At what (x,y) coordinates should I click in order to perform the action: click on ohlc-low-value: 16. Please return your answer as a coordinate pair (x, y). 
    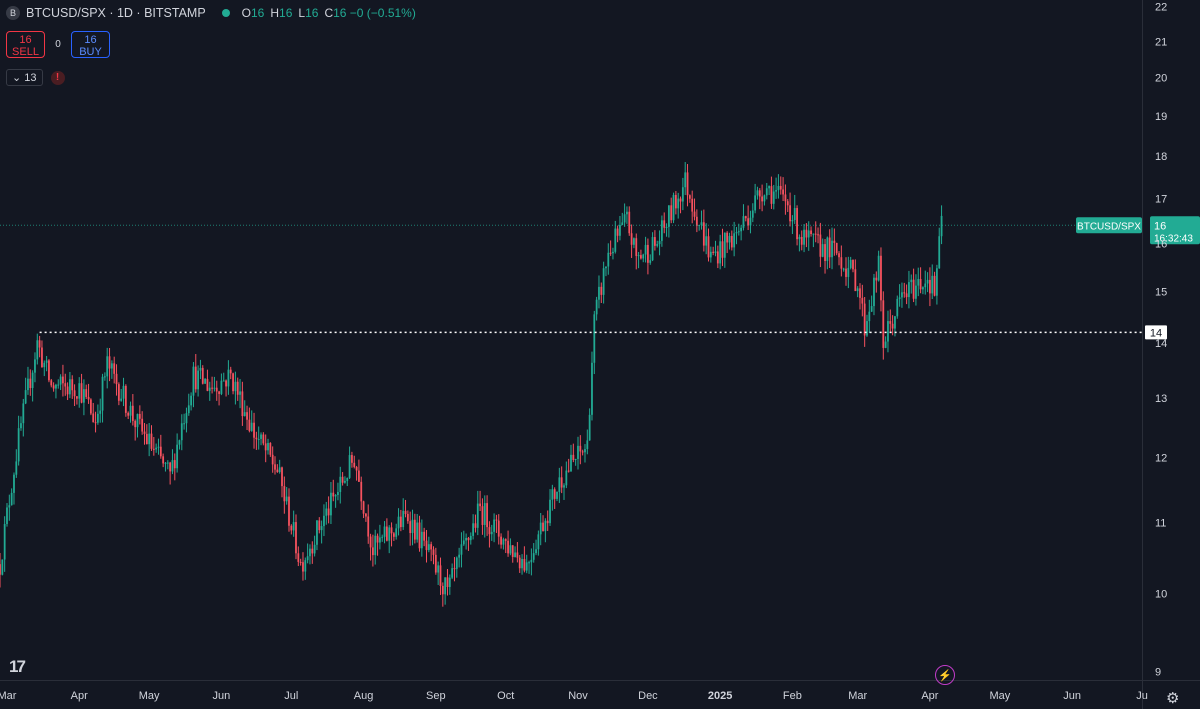
    Looking at the image, I should click on (312, 13).